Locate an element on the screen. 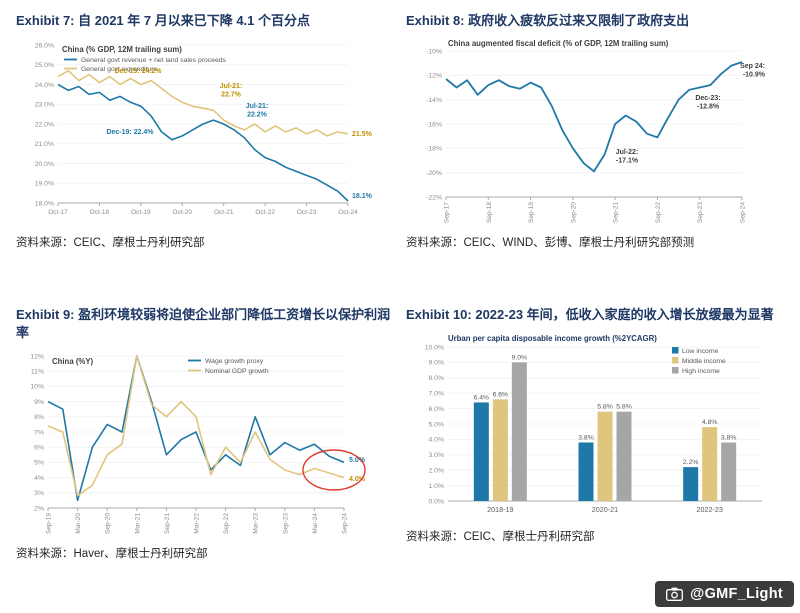 Image resolution: width=800 pixels, height=613 pixels. x-tick-label: Mar-23 is located at coordinates (256, 523).